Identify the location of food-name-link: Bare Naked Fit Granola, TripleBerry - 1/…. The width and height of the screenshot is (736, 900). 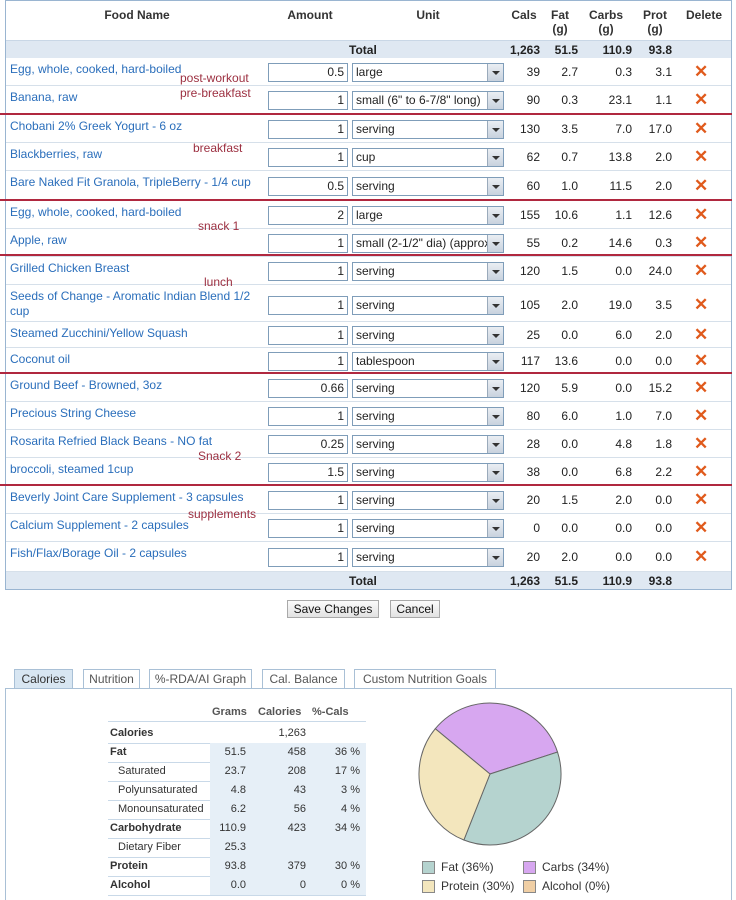
(130, 182).